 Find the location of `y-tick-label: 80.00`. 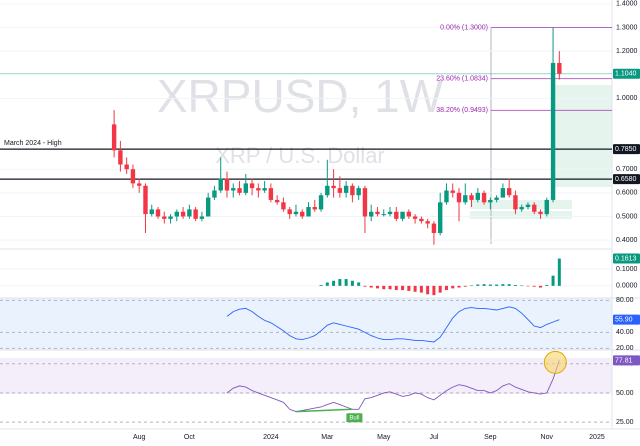

y-tick-label: 80.00 is located at coordinates (625, 300).